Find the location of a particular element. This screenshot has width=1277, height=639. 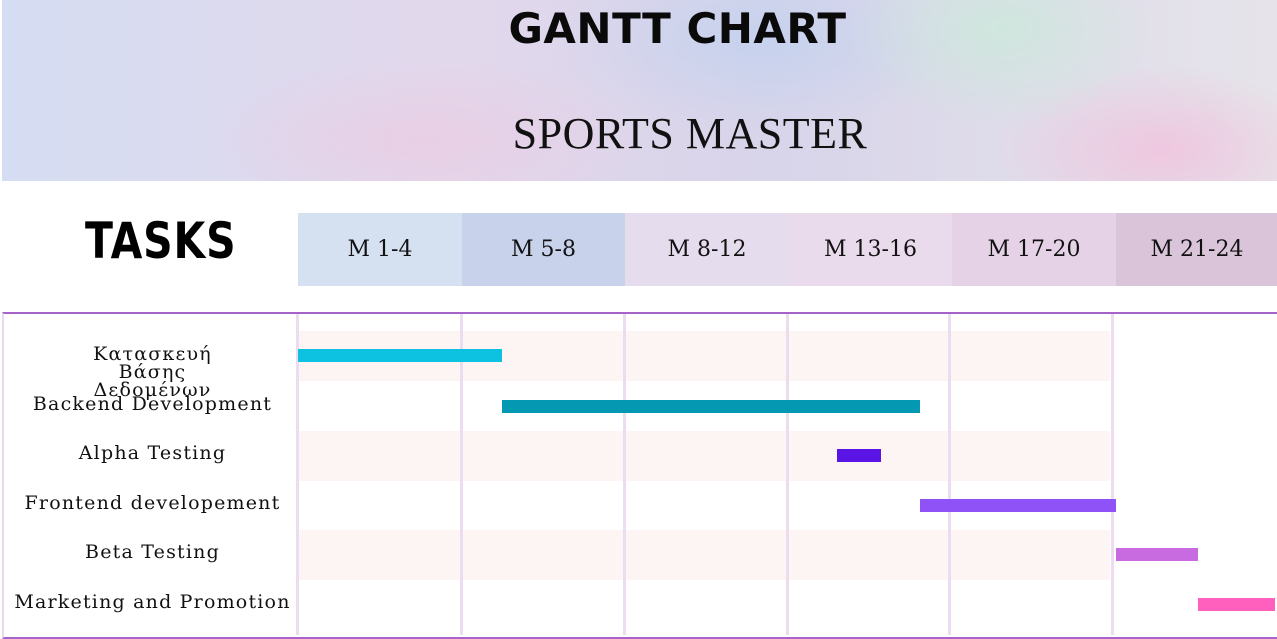

tasks-heading: TASKS is located at coordinates (161, 241).